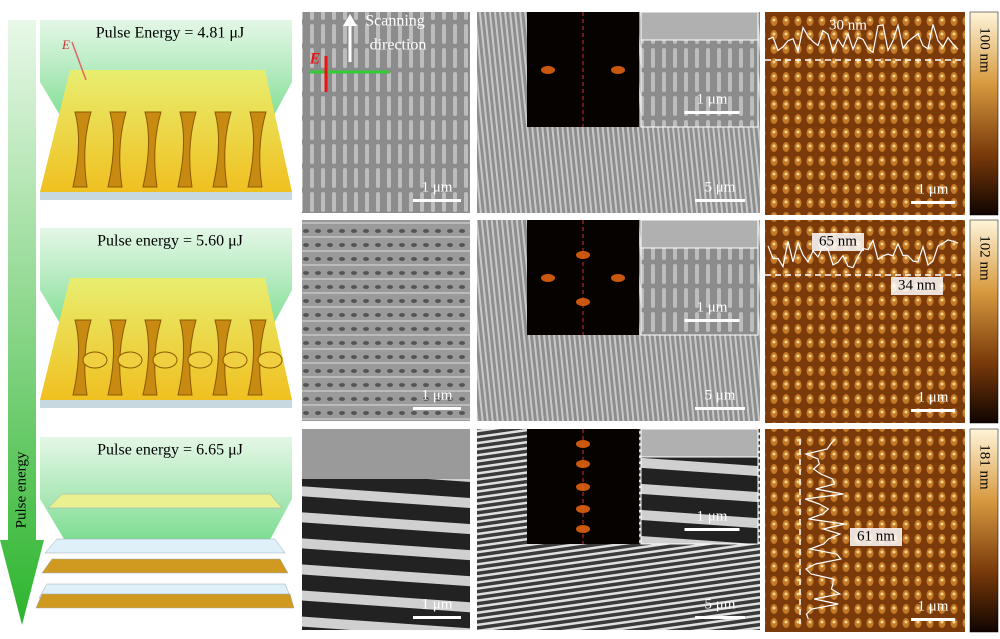 This screenshot has width=1000, height=639. Describe the element at coordinates (395, 21) in the screenshot. I see `scan-label: Scanning` at that location.